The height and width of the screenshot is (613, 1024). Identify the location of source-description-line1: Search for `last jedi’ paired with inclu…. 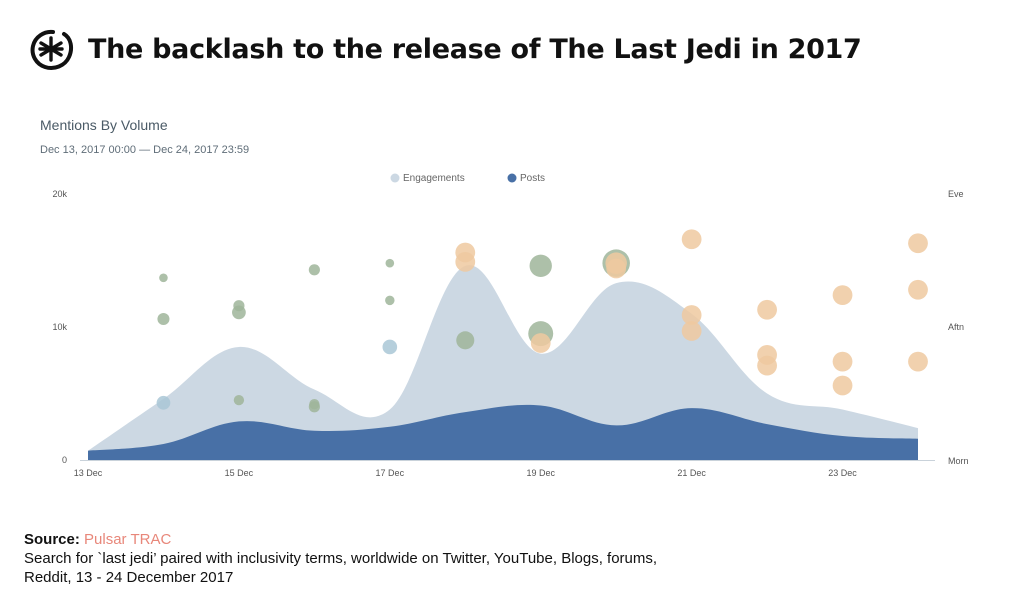
(341, 558).